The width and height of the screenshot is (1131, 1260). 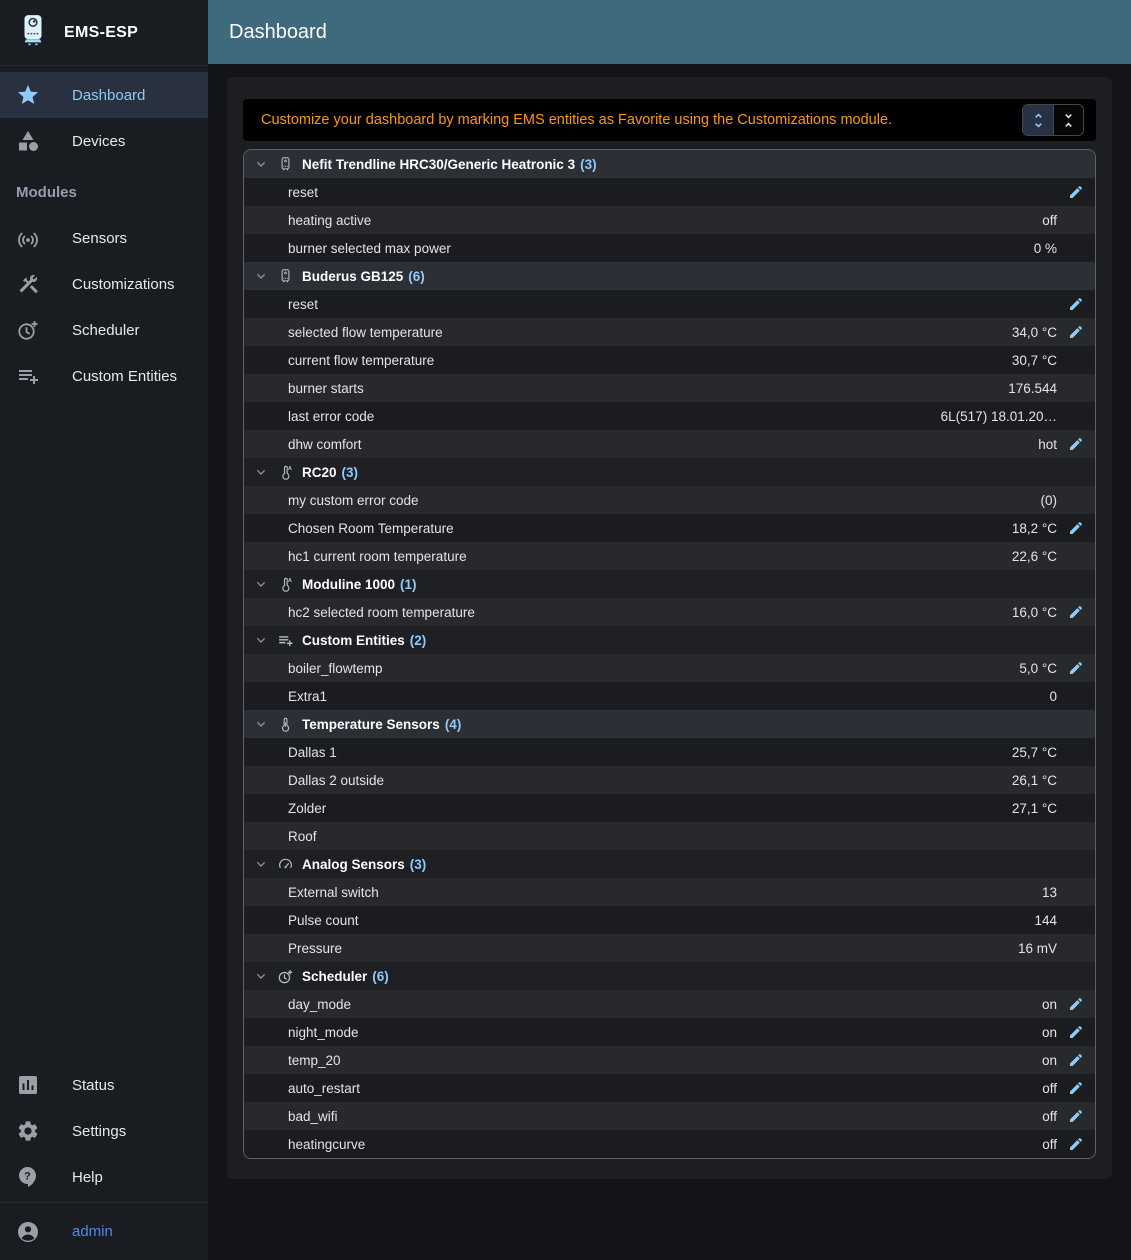 I want to click on sidebar-item-settings: Settings, so click(x=104, y=1131).